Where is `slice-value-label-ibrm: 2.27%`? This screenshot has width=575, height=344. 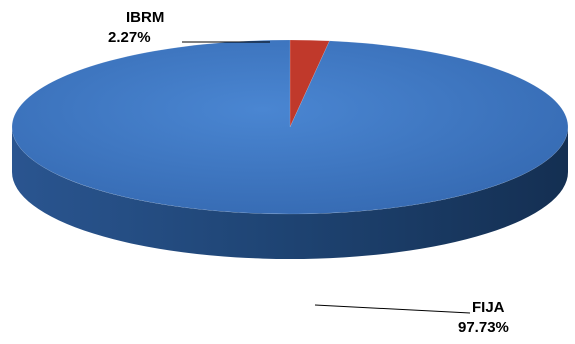
slice-value-label-ibrm: 2.27% is located at coordinates (129, 37).